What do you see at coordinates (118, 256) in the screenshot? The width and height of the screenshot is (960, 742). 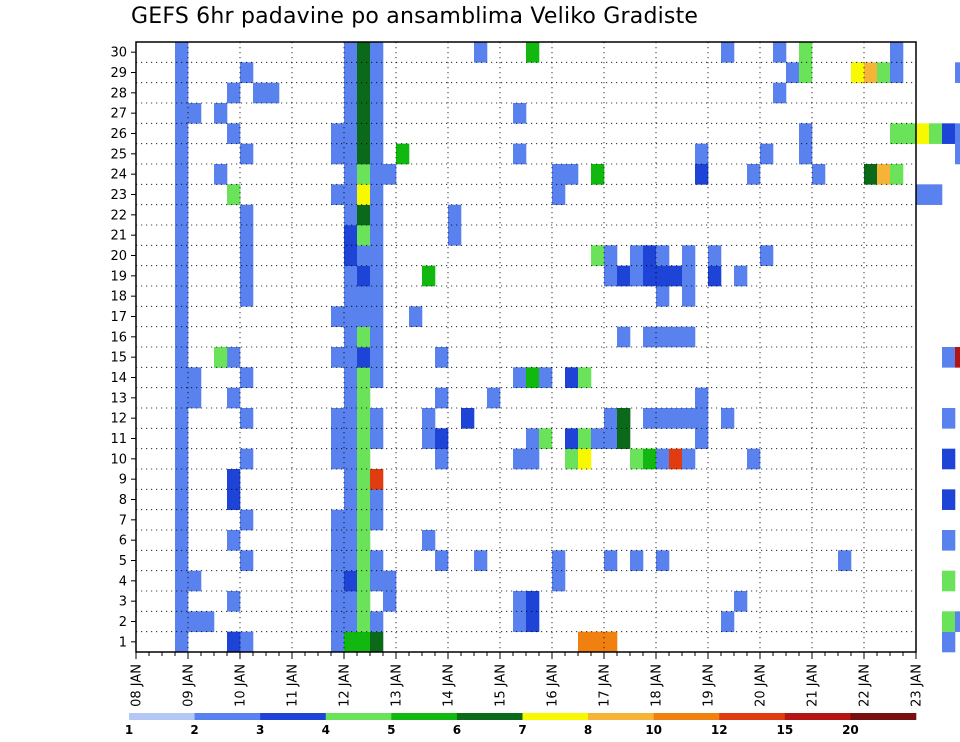 I see `y-tick-label: 20` at bounding box center [118, 256].